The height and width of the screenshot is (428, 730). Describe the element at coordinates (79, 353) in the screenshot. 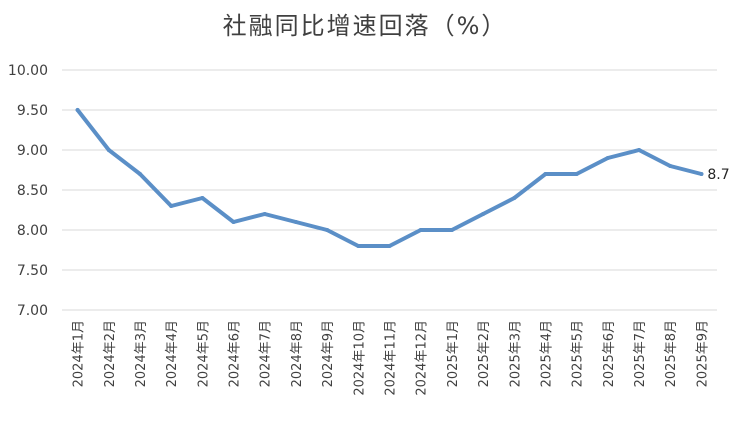

I see `x-tick-label: 2024年1月` at that location.